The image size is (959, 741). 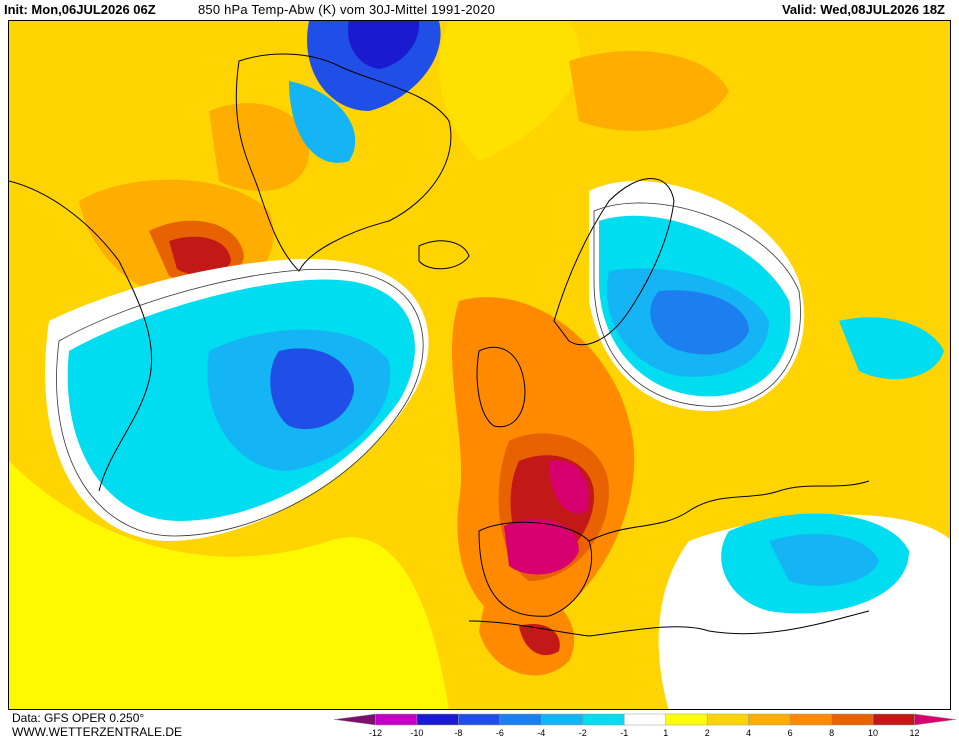 What do you see at coordinates (891, 348) in the screenshot?
I see `cyan-russia` at bounding box center [891, 348].